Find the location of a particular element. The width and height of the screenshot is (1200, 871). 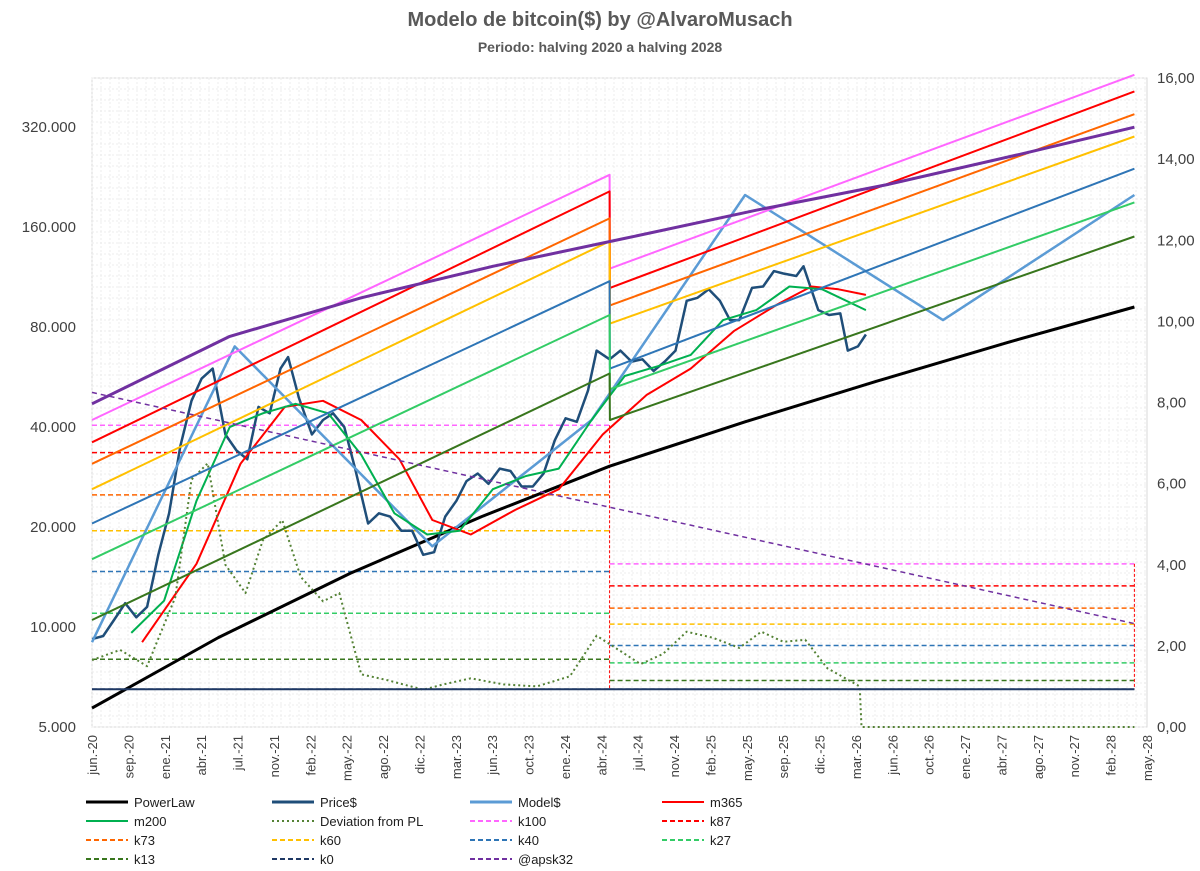

x-tick-label: jun.-23 is located at coordinates (492, 755).